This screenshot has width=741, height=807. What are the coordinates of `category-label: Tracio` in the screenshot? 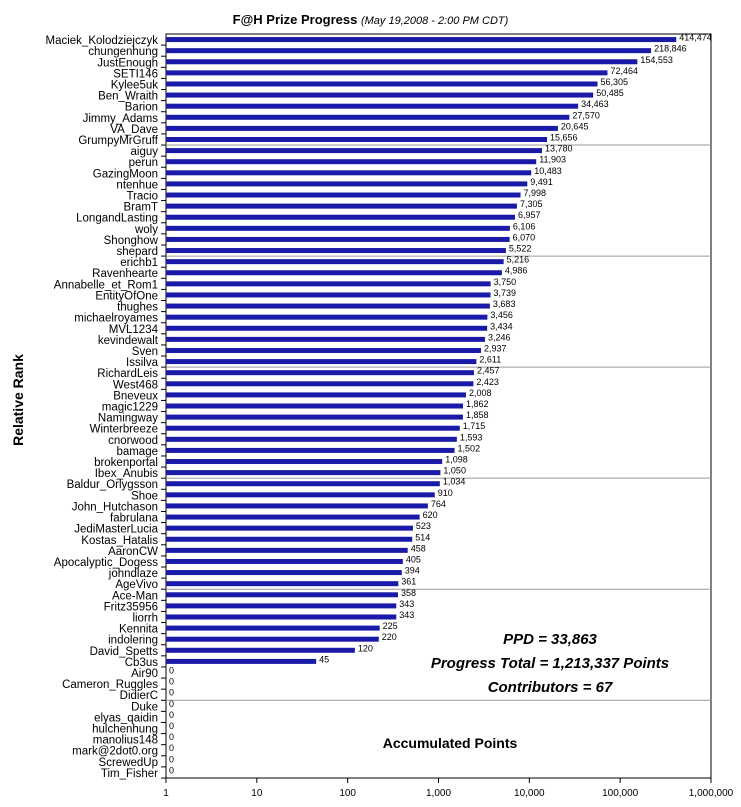 It's located at (142, 197).